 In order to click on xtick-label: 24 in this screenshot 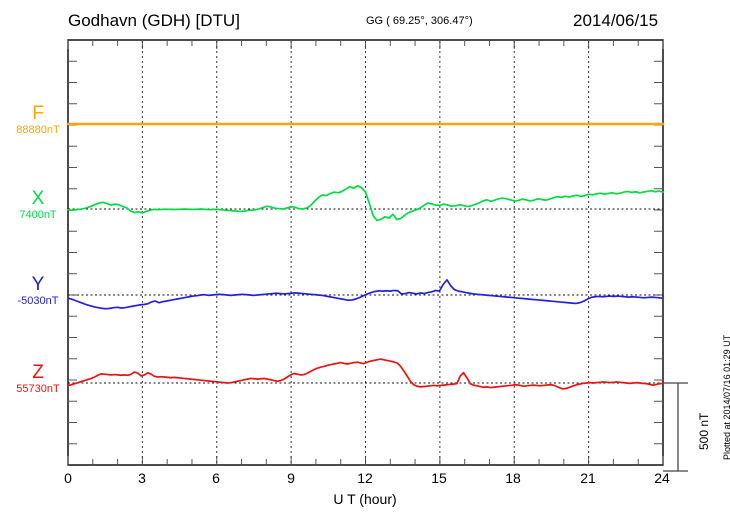, I will do `click(662, 478)`.